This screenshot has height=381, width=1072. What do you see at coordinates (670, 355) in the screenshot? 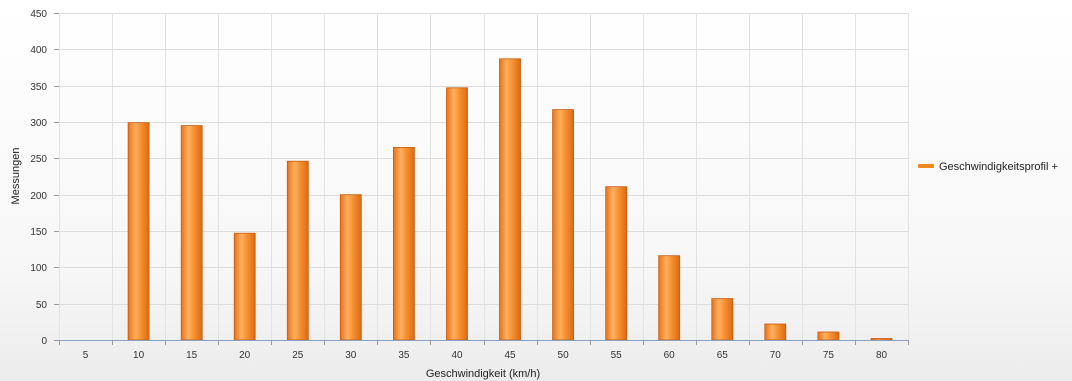
I see `x-tick-label: 60` at bounding box center [670, 355].